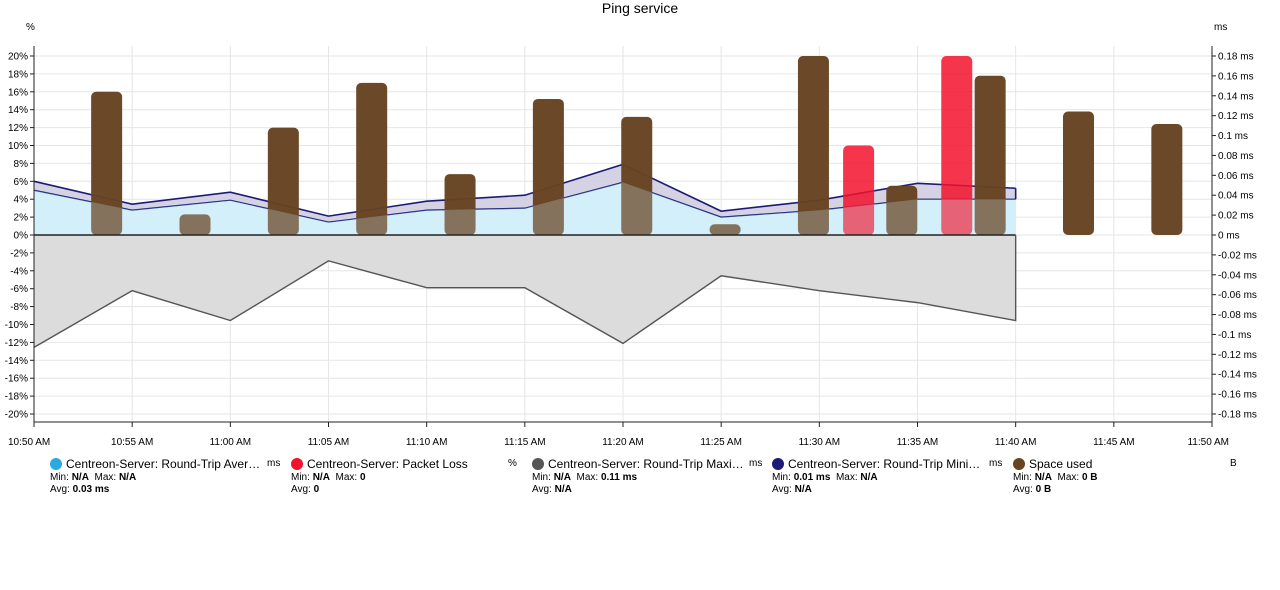 This screenshot has width=1280, height=590. Describe the element at coordinates (387, 464) in the screenshot. I see `legend-name-packet-loss: Centreon-Server: Packet Loss` at that location.